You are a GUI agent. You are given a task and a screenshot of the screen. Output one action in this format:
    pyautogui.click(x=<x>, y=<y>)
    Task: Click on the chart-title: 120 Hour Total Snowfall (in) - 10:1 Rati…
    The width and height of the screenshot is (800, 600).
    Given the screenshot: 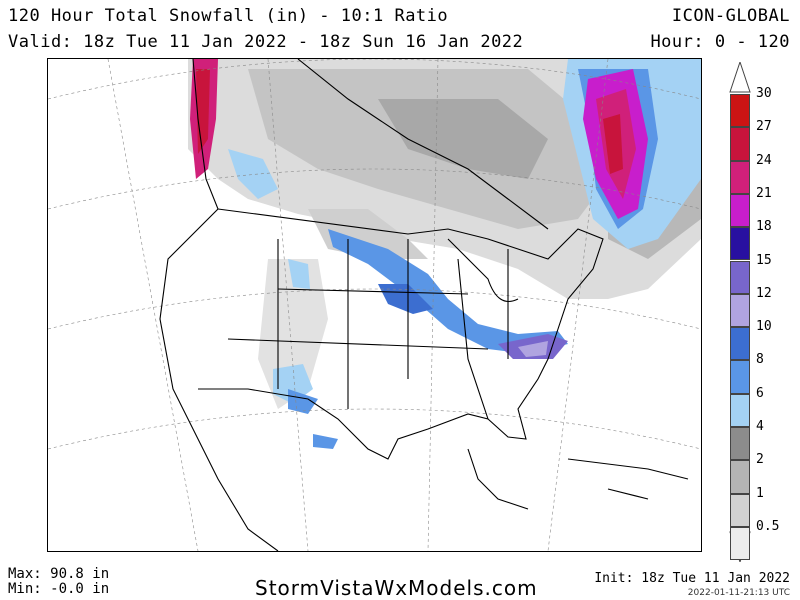 What is the action you would take?
    pyautogui.click(x=228, y=16)
    